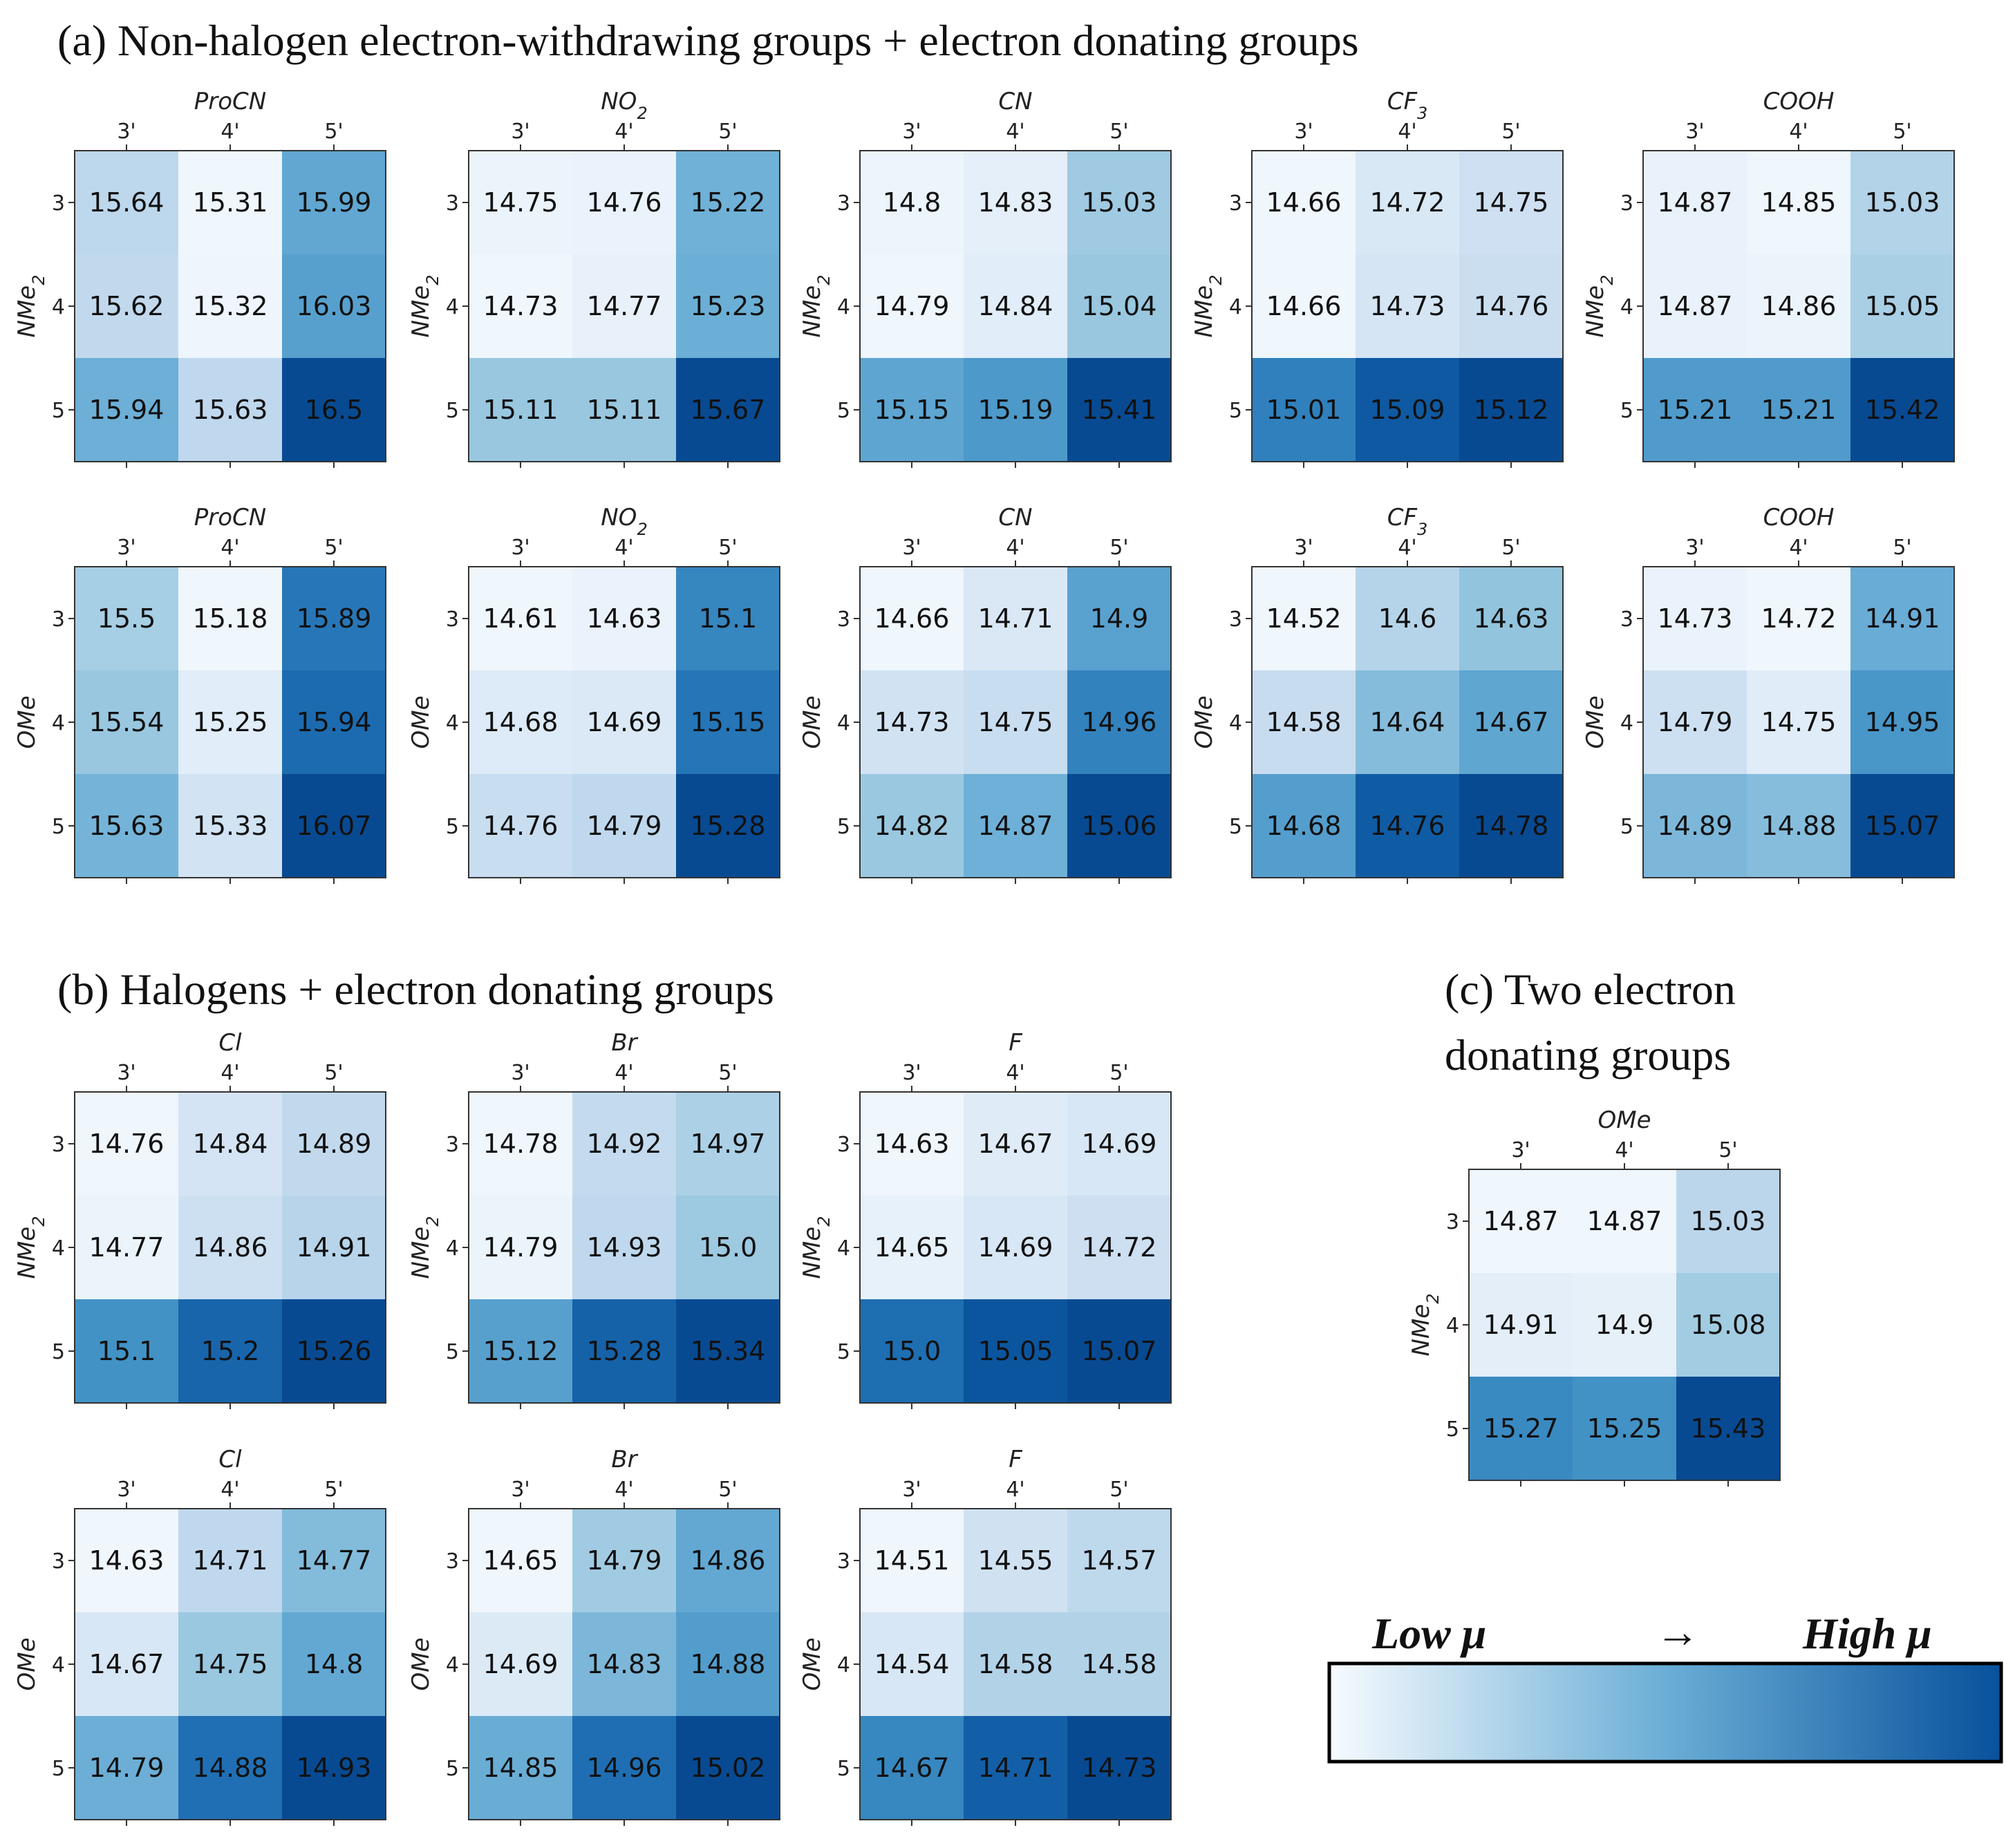  What do you see at coordinates (334, 618) in the screenshot?
I see `cell-value-label: 15.89` at bounding box center [334, 618].